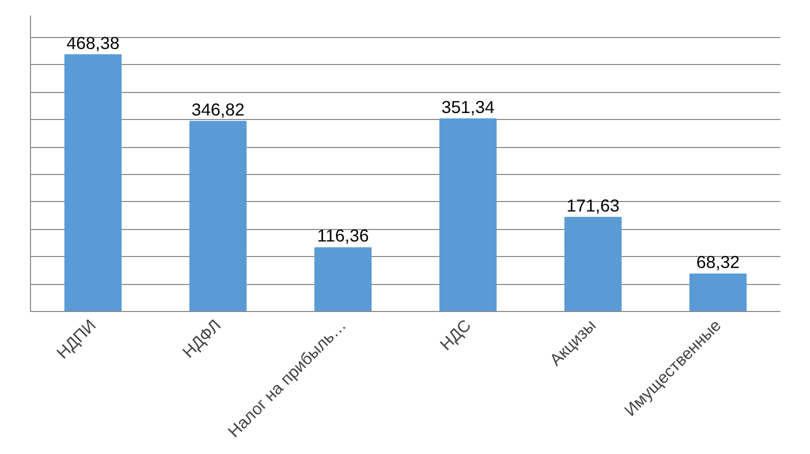 The width and height of the screenshot is (810, 454). Describe the element at coordinates (218, 109) in the screenshot. I see `data-label: 346,82` at that location.